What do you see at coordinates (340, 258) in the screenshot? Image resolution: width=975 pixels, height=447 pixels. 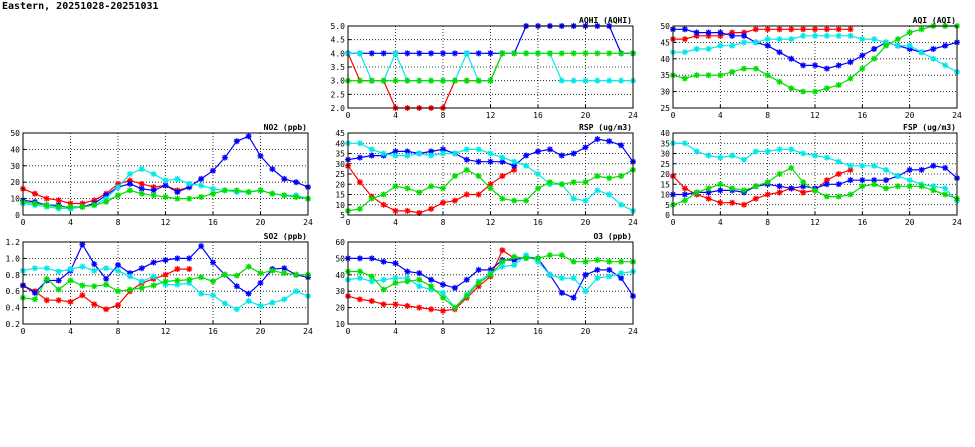 I see `o3-ytick-label: 50` at bounding box center [340, 258].